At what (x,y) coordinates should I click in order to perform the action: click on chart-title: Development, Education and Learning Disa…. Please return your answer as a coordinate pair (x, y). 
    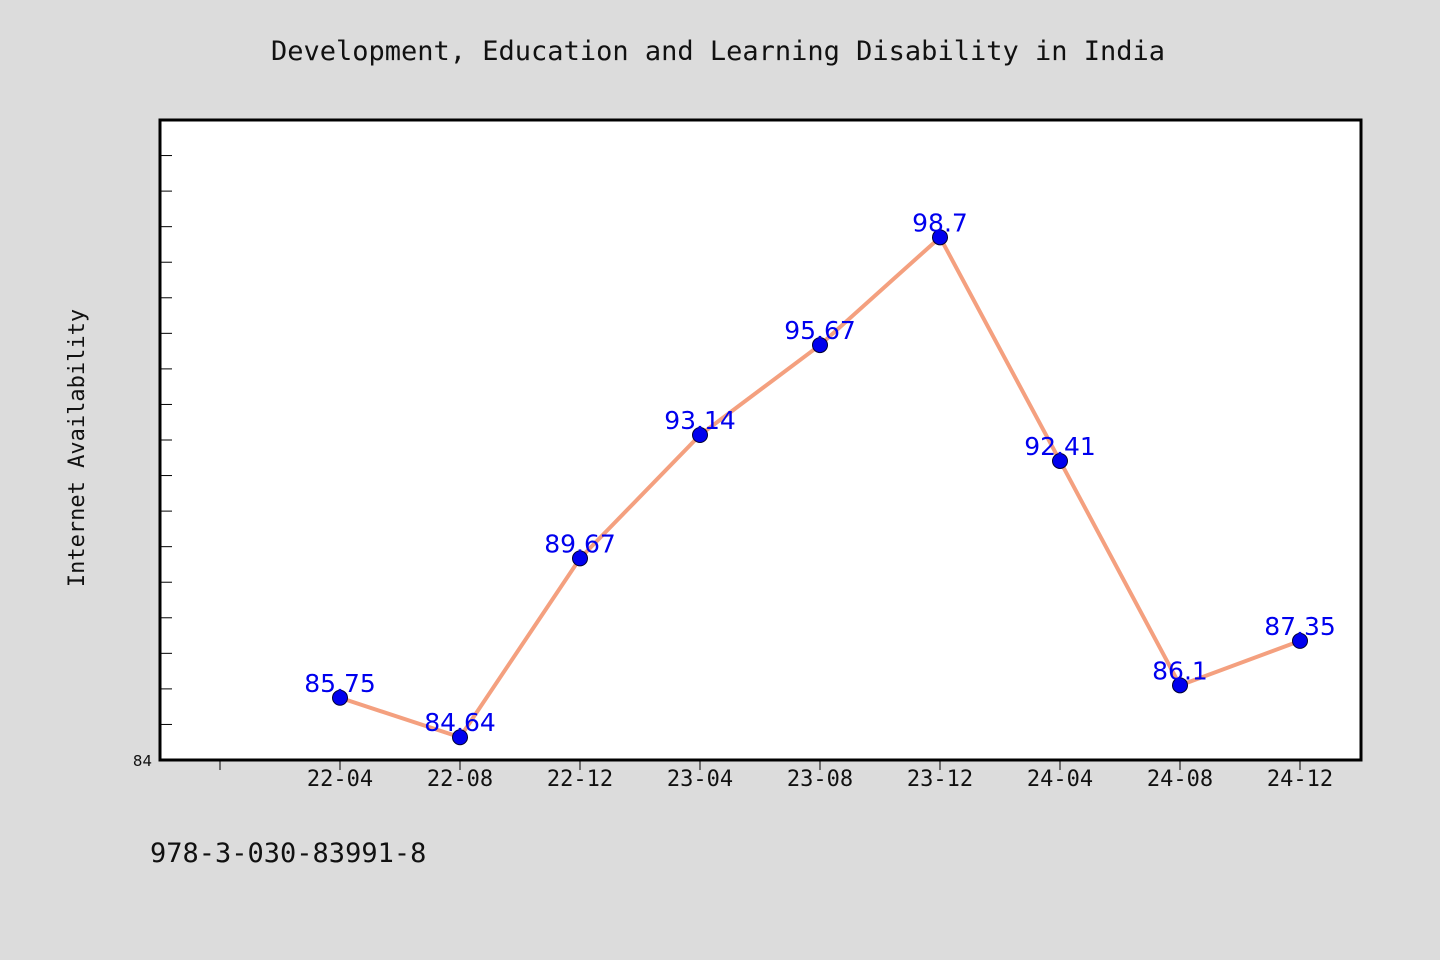
    Looking at the image, I should click on (718, 51).